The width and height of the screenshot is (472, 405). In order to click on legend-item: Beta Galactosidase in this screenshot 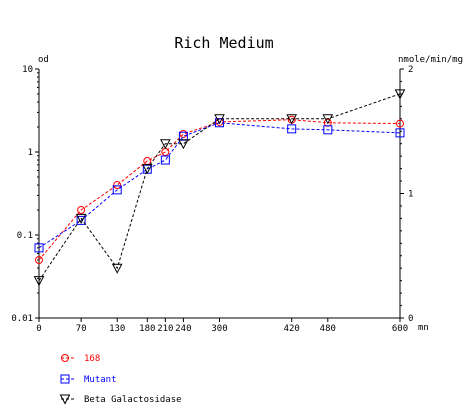, I will do `click(120, 399)`.